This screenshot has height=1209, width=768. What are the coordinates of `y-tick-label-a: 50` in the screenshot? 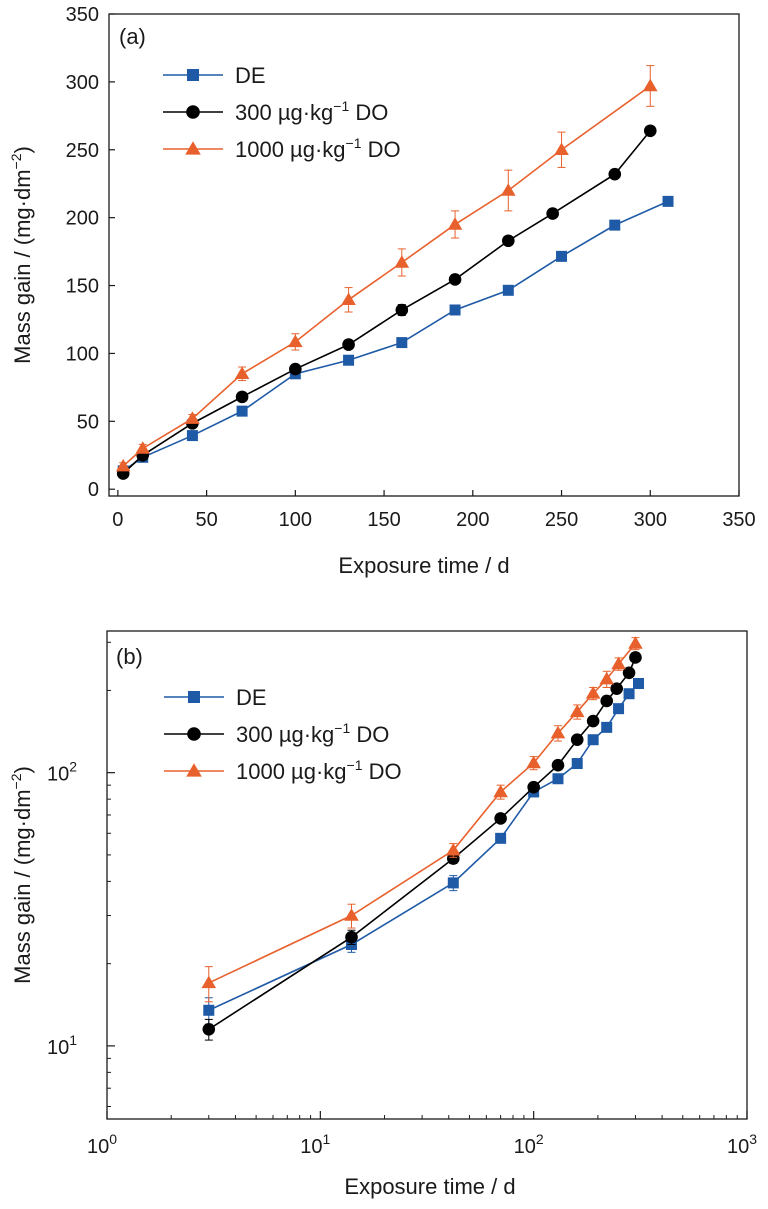 It's located at (88, 422).